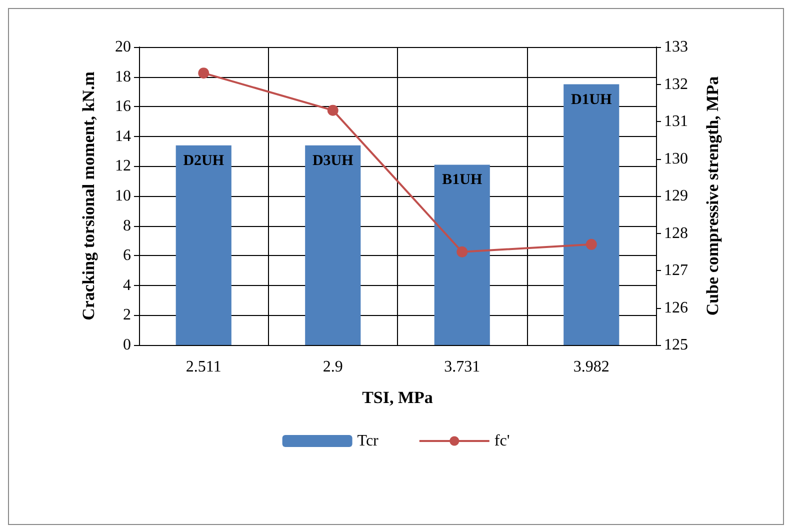 The width and height of the screenshot is (790, 531). What do you see at coordinates (591, 367) in the screenshot?
I see `x-tick-label: 3.982` at bounding box center [591, 367].